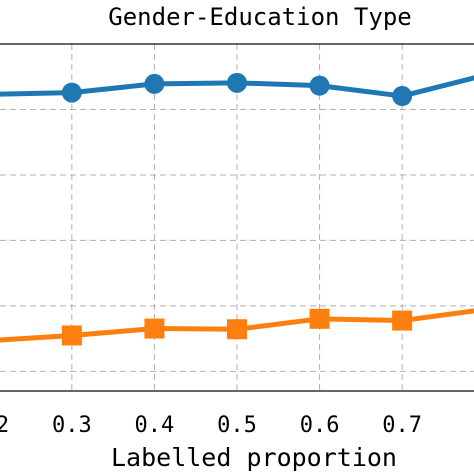  I want to click on x-axis-label: Labelled proportion, so click(254, 457).